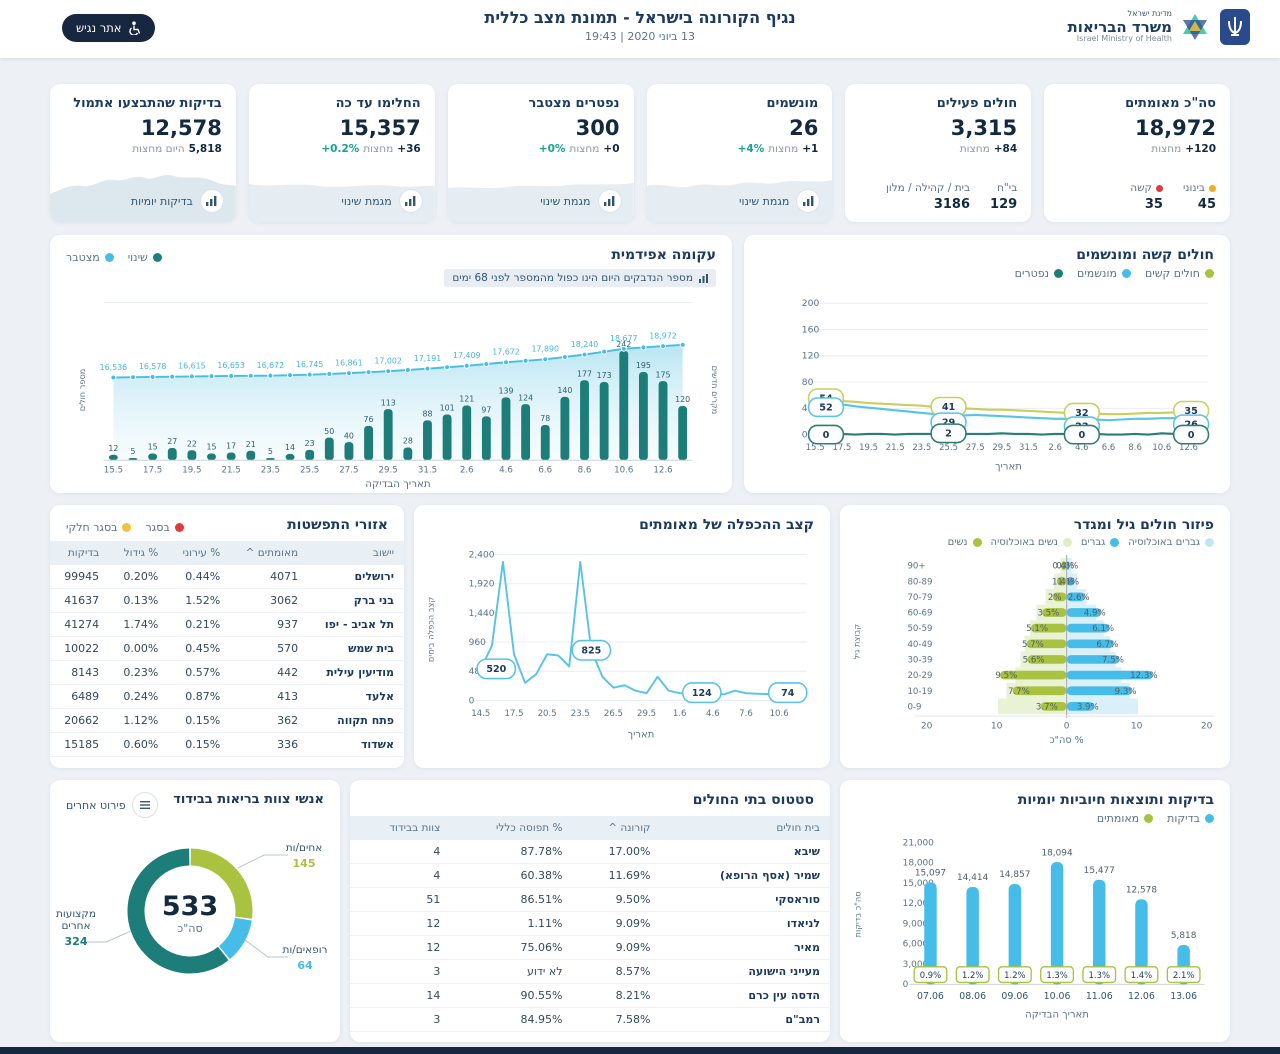 The width and height of the screenshot is (1280, 1054). I want to click on legend-item: מונשמים, so click(1104, 273).